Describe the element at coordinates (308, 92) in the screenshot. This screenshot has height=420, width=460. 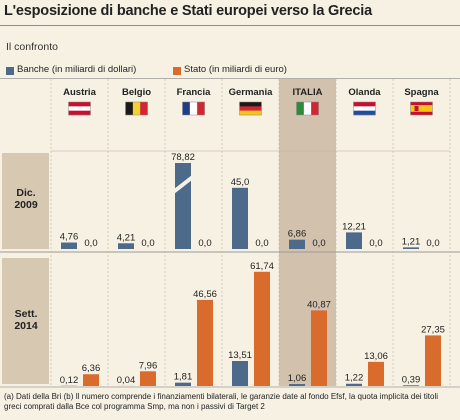
I see `category-label-italia: ITALIA` at that location.